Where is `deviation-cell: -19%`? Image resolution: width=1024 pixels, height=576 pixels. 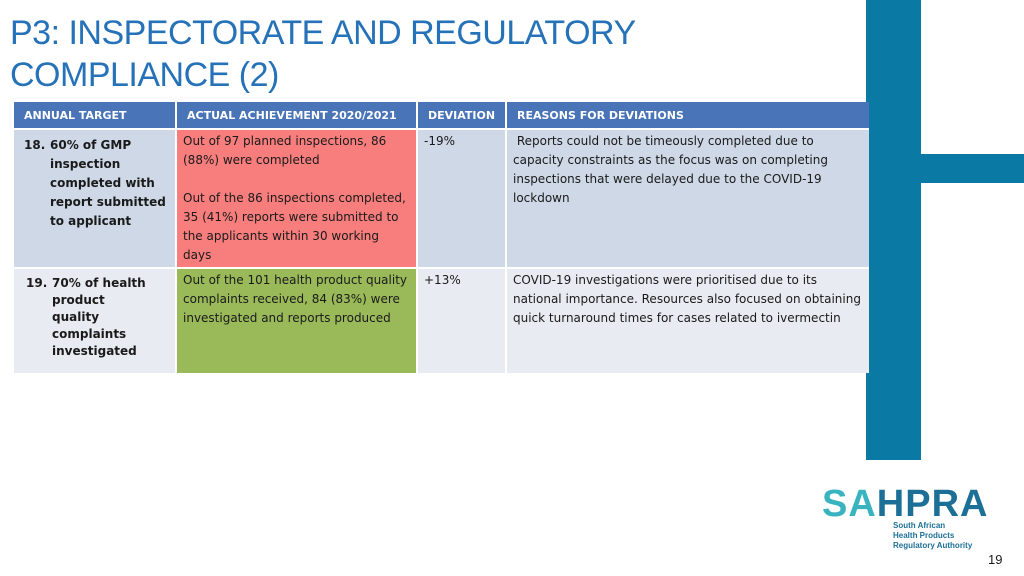
deviation-cell: -19% is located at coordinates (461, 199).